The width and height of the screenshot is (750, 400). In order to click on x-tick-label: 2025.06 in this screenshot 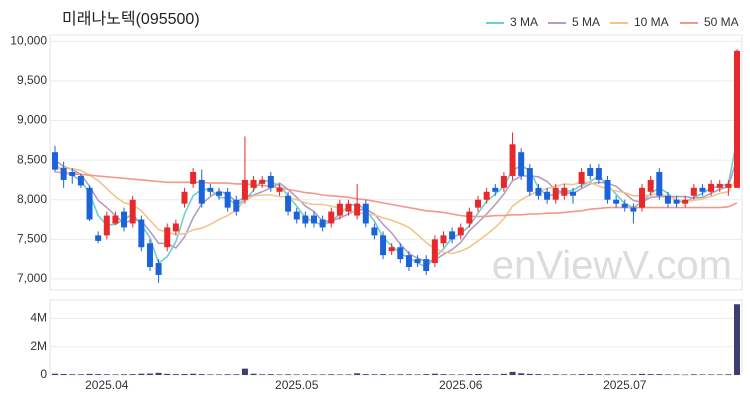, I will do `click(461, 385)`.